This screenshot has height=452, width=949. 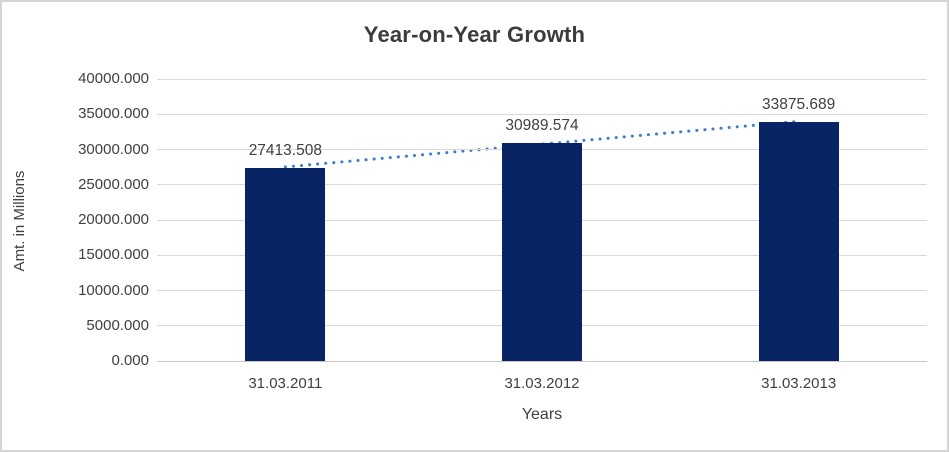 I want to click on x-tick-label: 31.03.2012, so click(x=542, y=383).